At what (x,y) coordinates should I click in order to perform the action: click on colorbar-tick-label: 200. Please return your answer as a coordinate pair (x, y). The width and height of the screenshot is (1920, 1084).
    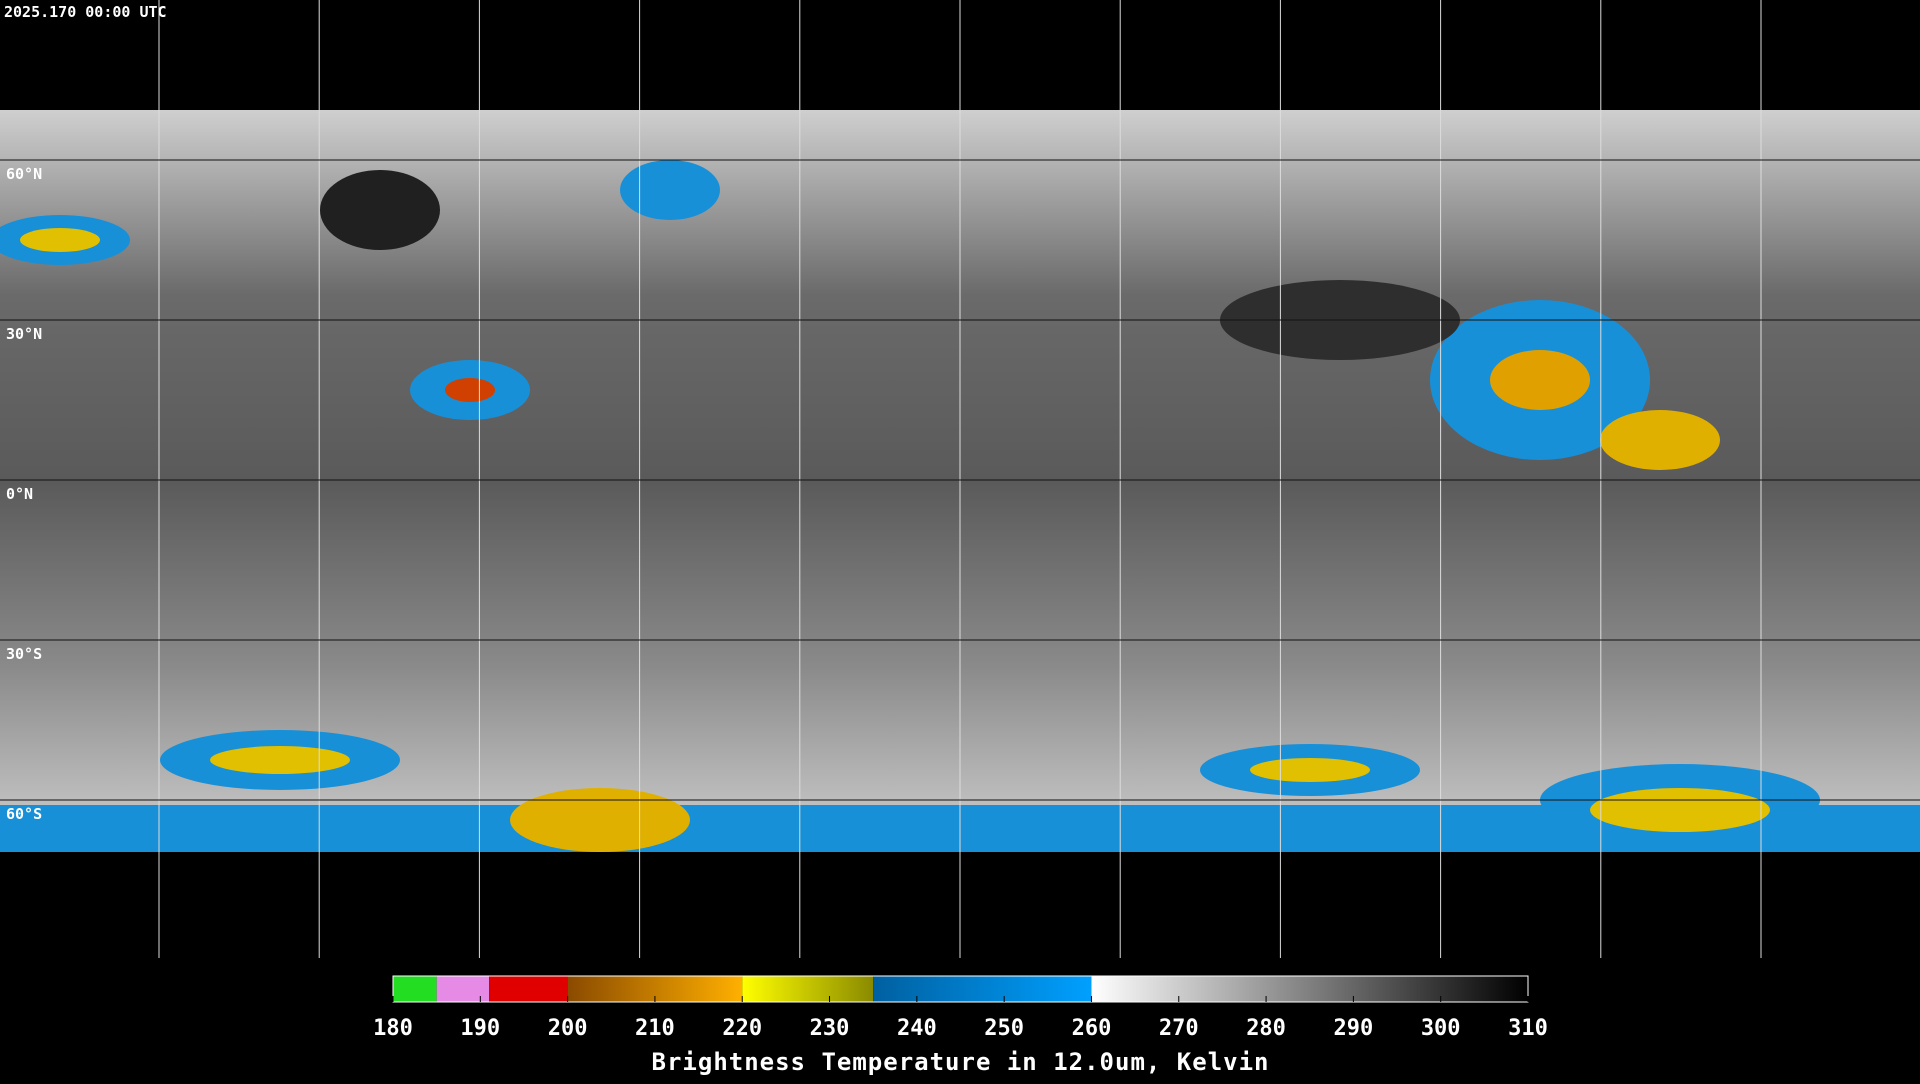
    Looking at the image, I should click on (568, 1028).